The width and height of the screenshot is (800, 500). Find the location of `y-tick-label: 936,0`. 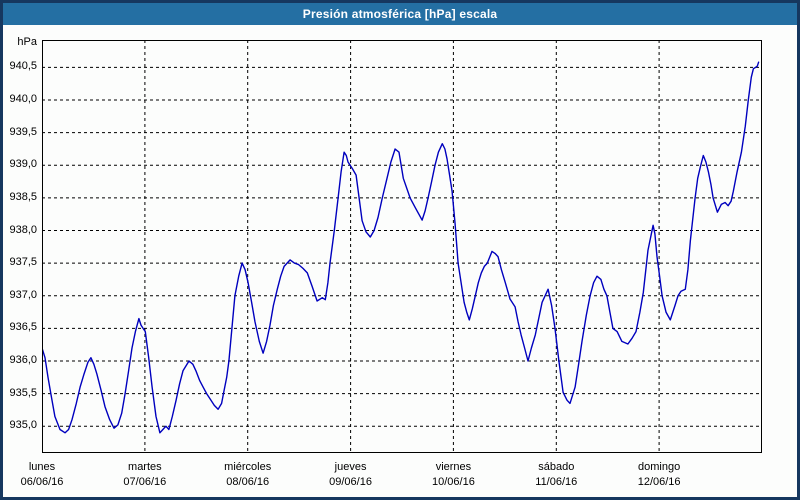

y-tick-label: 936,0 is located at coordinates (23, 360).